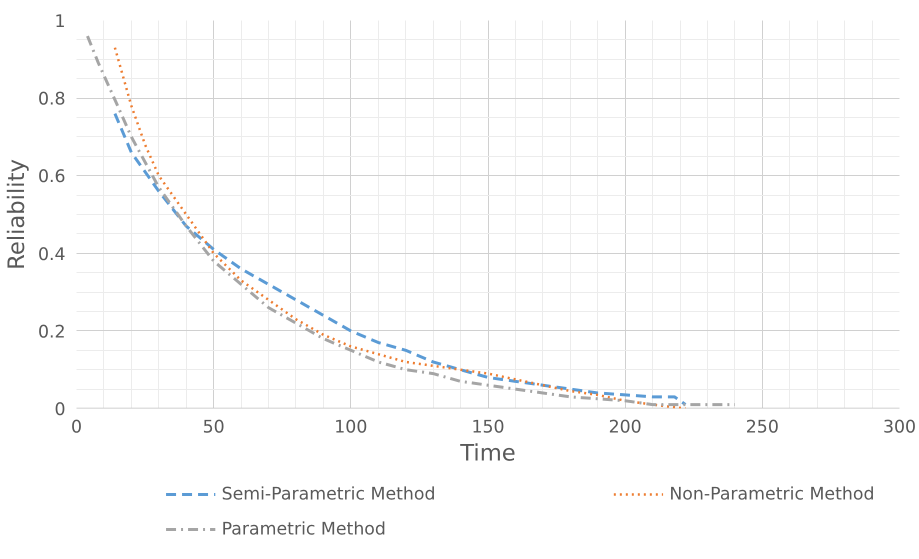 This screenshot has height=559, width=919. I want to click on x-tick-label: 0, so click(76, 428).